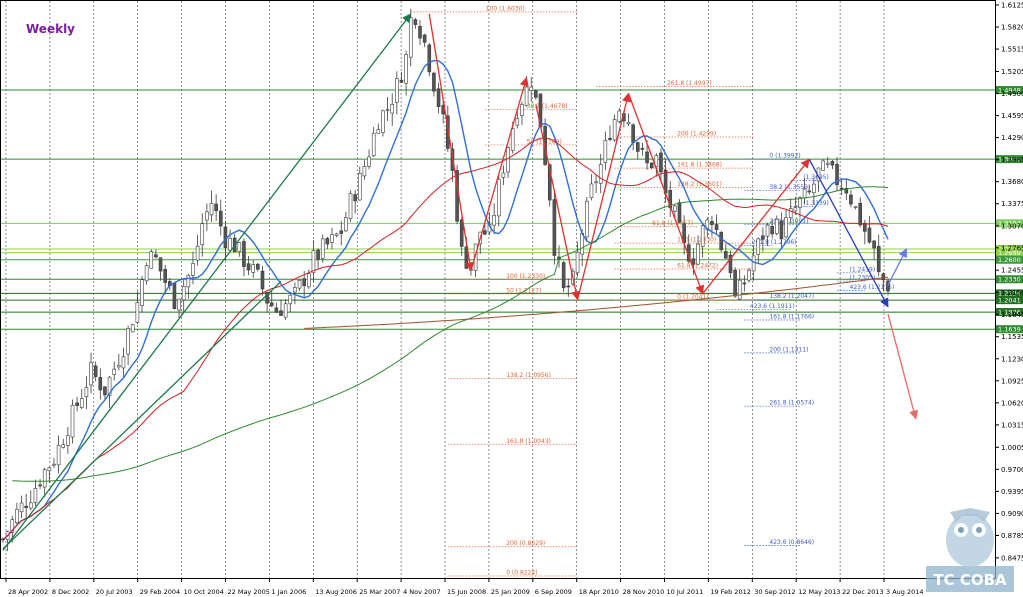 This screenshot has width=1023, height=597. What do you see at coordinates (466, 592) in the screenshot?
I see `x-tick-label: 15 Jun 2008` at bounding box center [466, 592].